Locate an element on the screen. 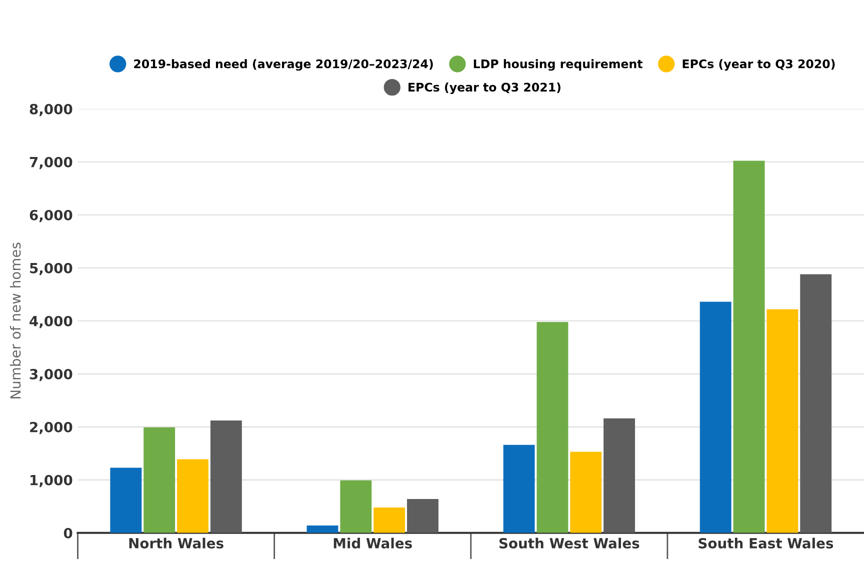 The image size is (864, 573). x-tick-label: Mid Wales is located at coordinates (373, 543).